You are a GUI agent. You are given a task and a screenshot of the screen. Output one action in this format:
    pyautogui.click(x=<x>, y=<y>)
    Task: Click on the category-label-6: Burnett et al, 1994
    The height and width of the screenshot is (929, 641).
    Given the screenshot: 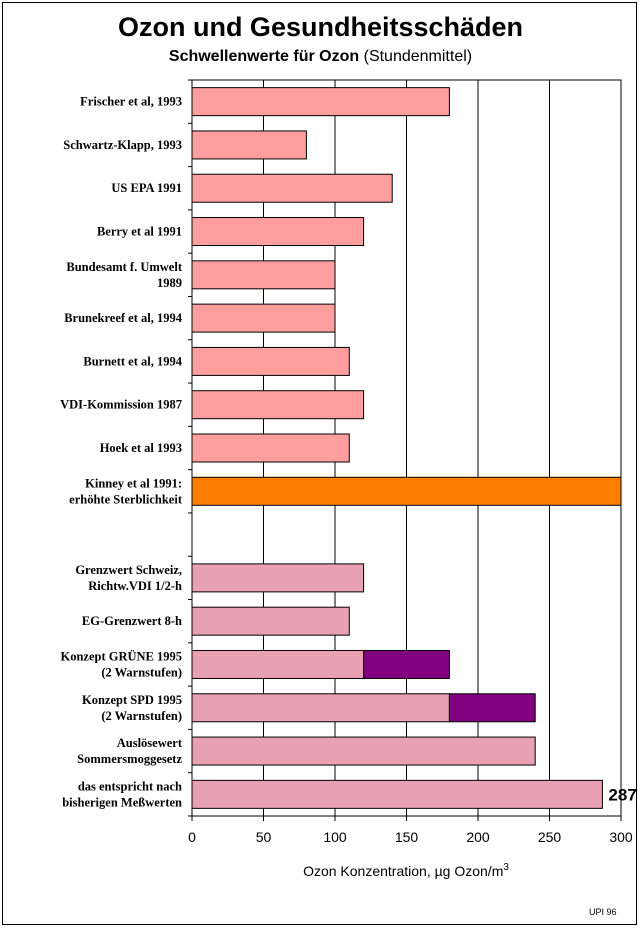 What is the action you would take?
    pyautogui.click(x=132, y=361)
    